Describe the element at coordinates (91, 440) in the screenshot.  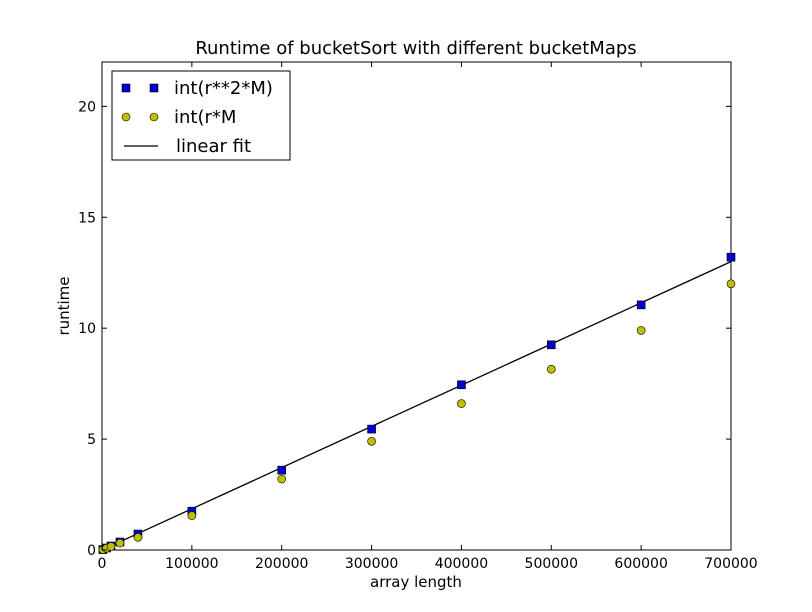
I see `y-tick-label: 5` at that location.